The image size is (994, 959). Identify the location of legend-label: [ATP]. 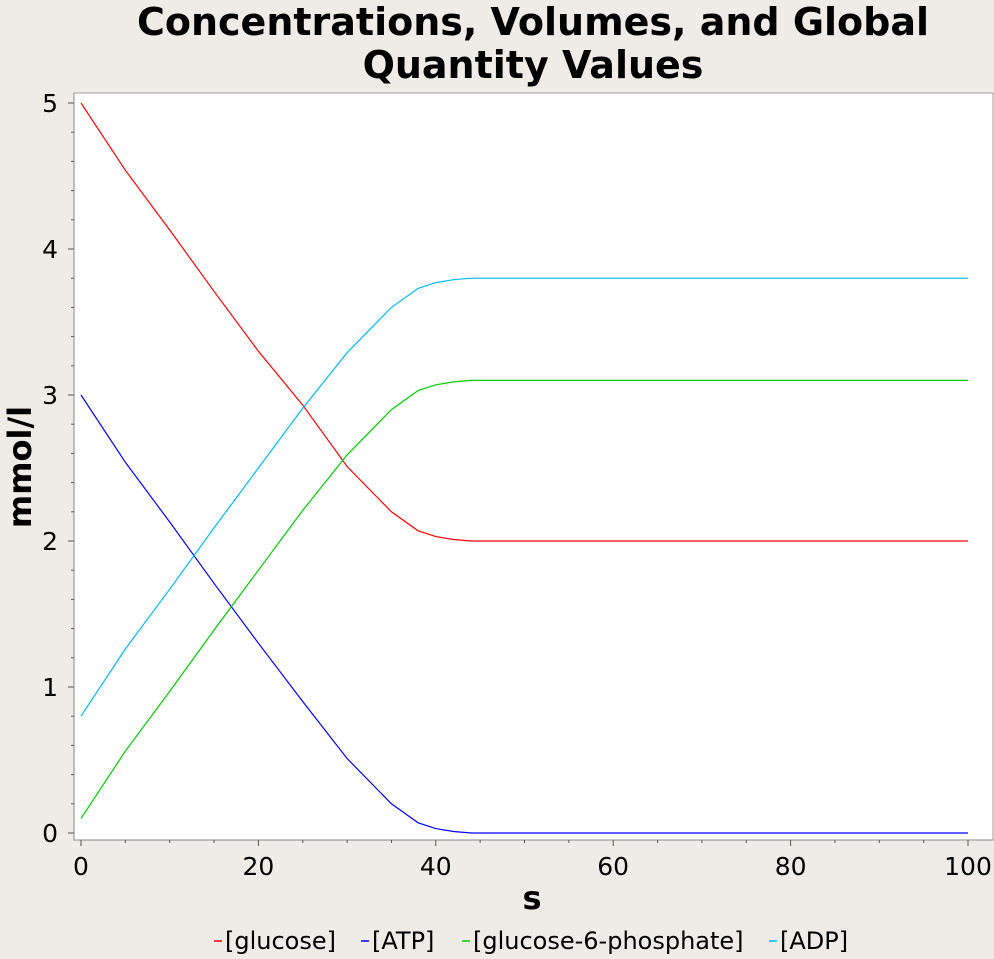
(403, 941).